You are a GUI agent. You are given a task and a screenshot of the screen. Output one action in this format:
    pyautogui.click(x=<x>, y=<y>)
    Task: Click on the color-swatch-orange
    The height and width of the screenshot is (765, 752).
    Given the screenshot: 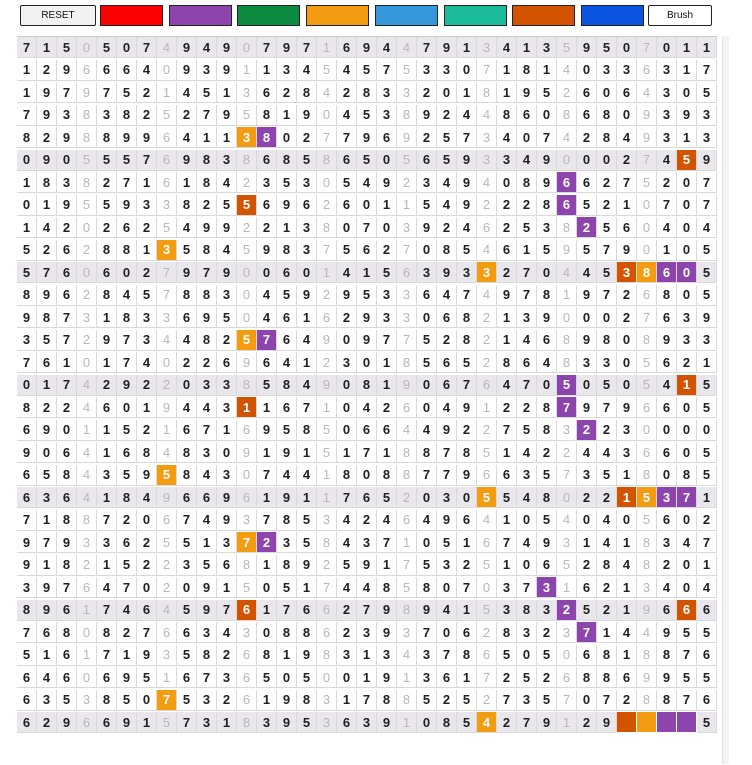 What is the action you would take?
    pyautogui.click(x=338, y=15)
    